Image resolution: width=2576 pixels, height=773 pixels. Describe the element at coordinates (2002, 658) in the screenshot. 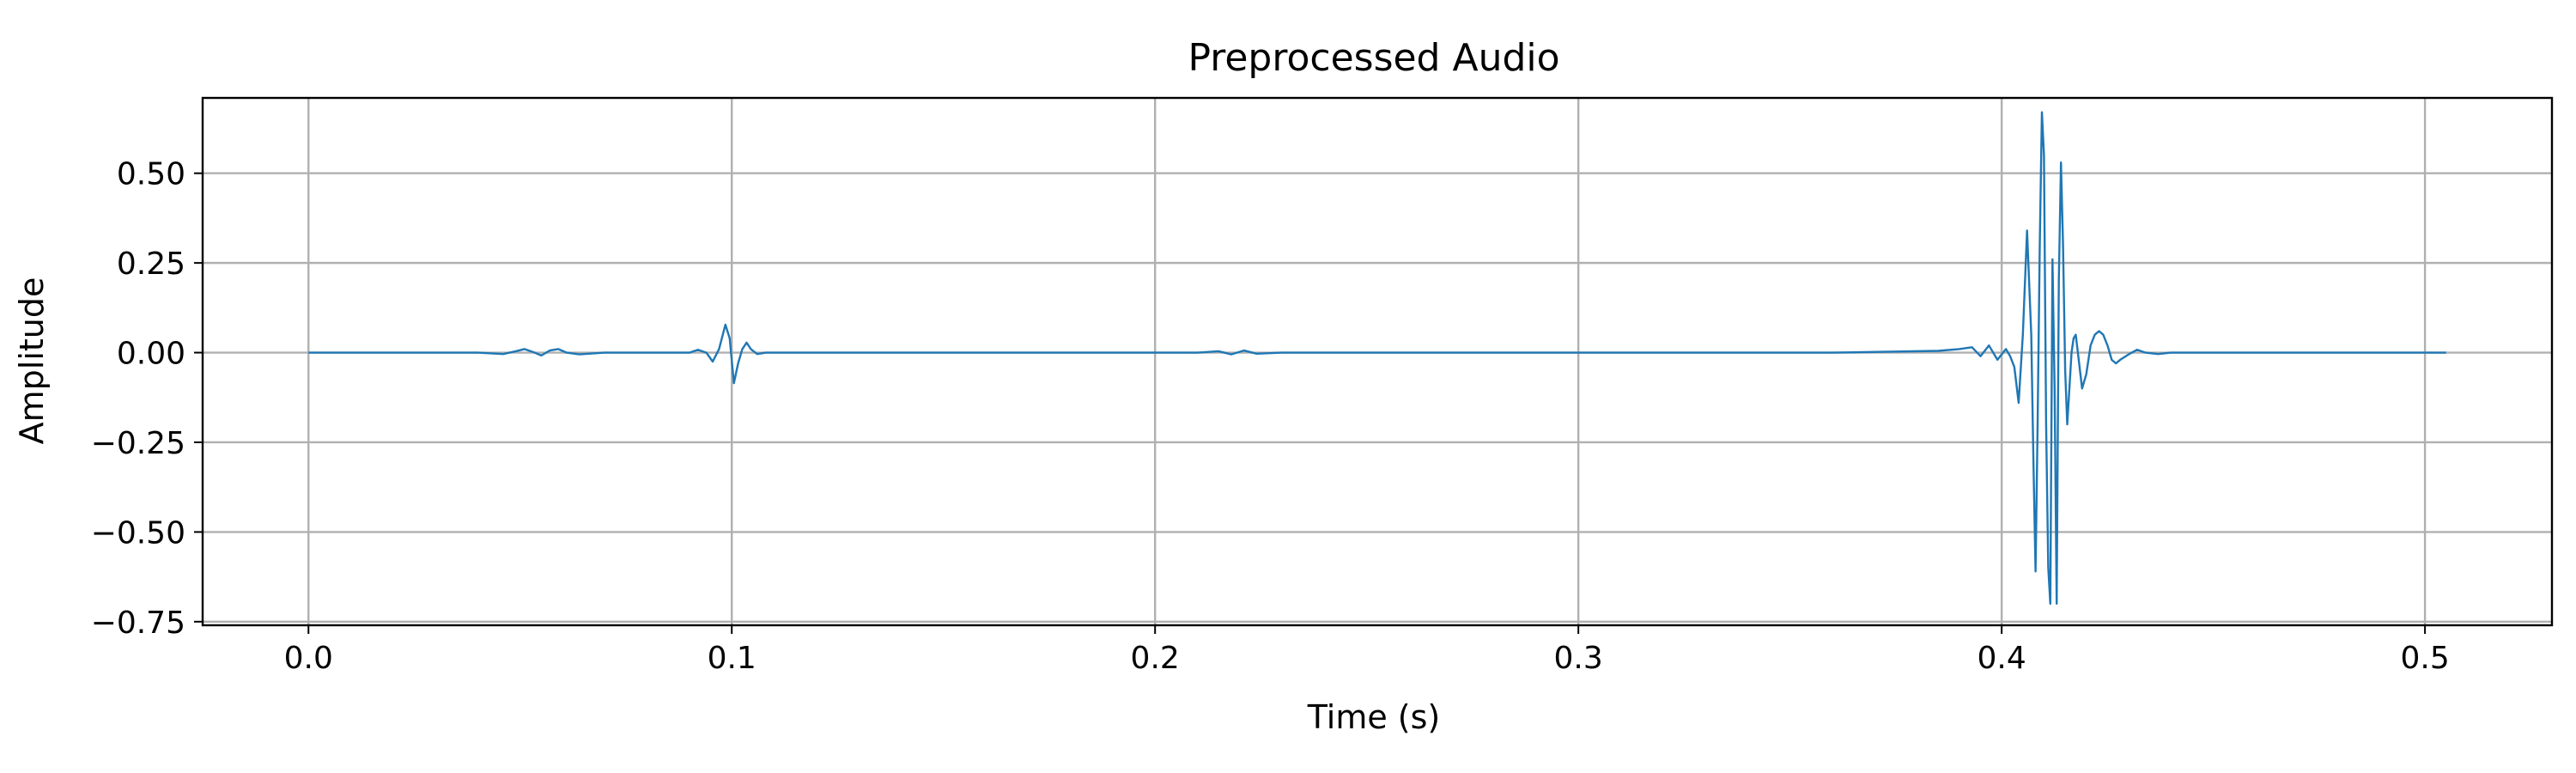

I see `x-tick-label: 0.4` at that location.